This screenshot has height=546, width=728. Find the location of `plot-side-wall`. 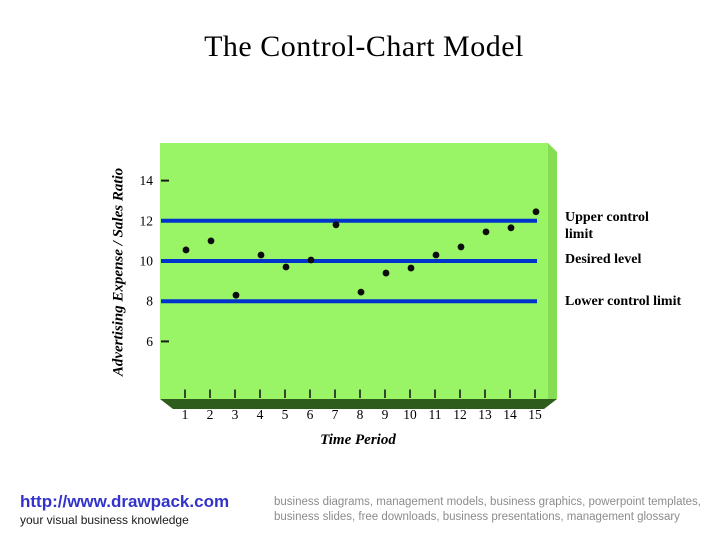

plot-side-wall is located at coordinates (552, 271).